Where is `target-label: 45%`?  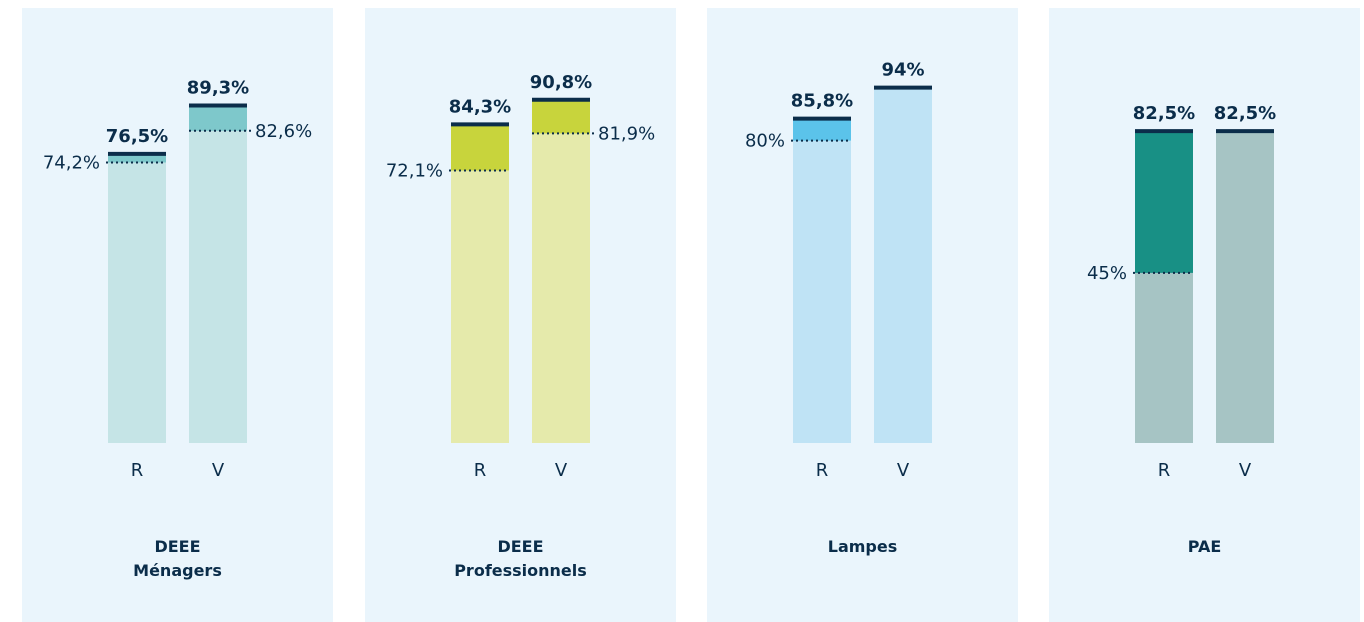 target-label: 45% is located at coordinates (1107, 273).